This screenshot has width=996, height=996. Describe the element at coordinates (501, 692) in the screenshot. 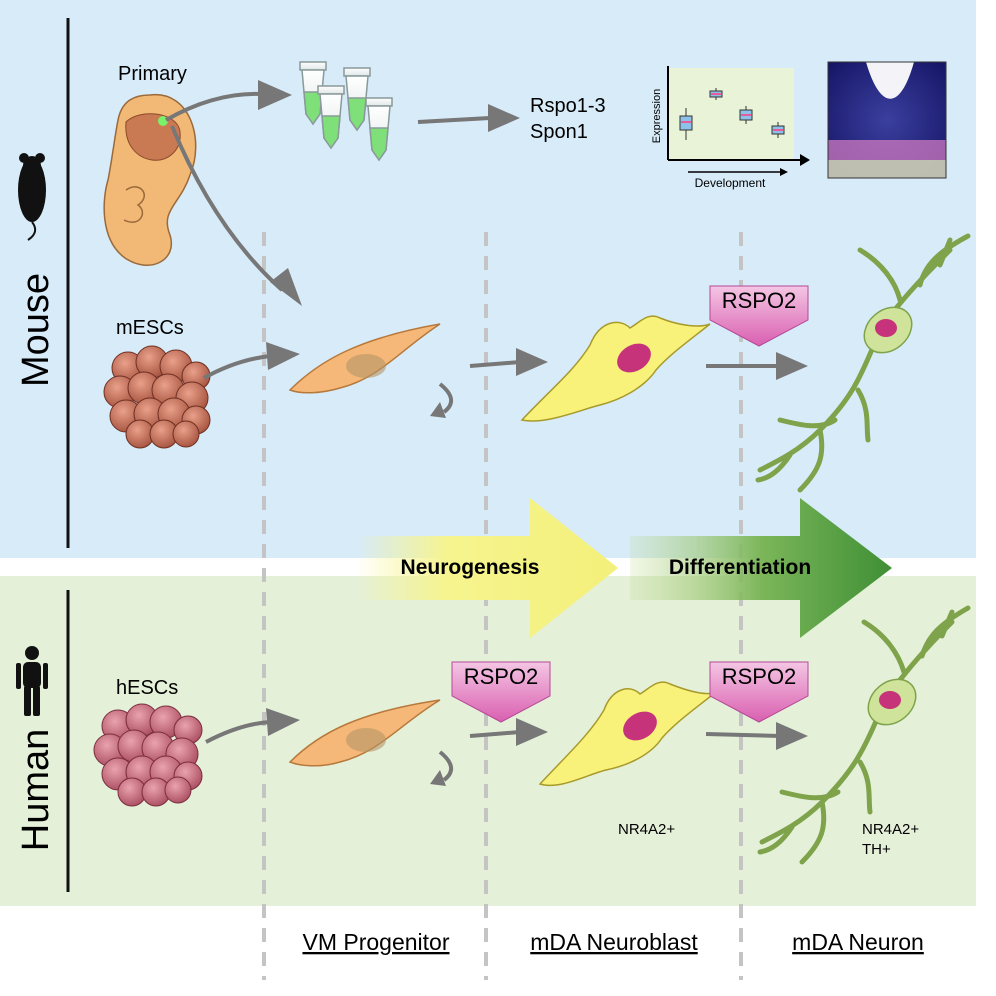

I see `rspo2-pointer-human-1: RSPO2` at that location.